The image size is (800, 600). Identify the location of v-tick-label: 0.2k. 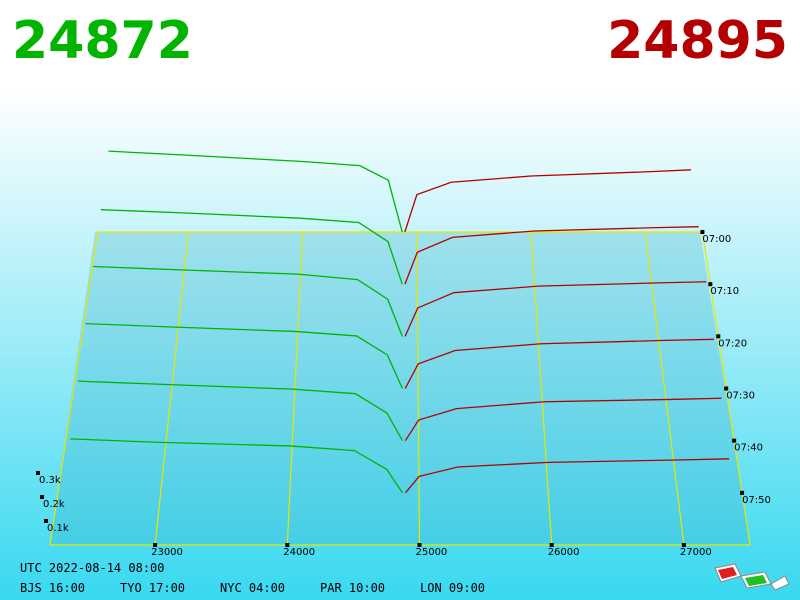
(54, 504).